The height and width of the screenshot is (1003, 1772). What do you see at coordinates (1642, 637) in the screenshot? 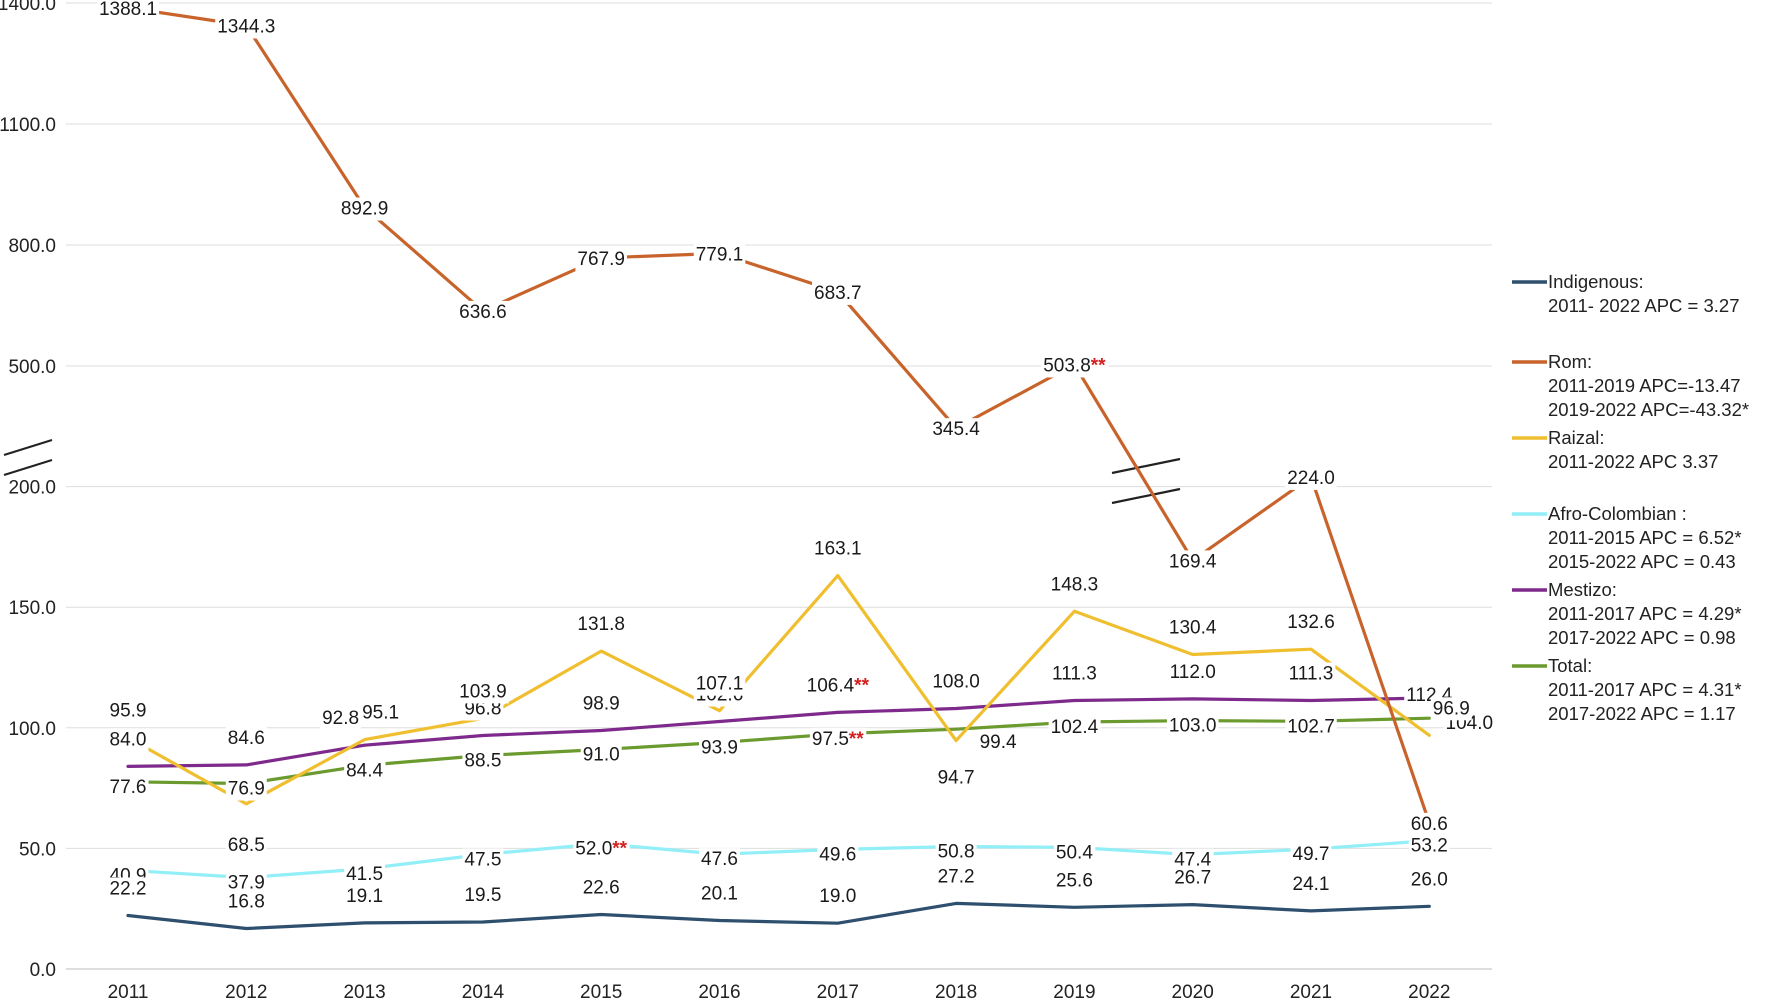
I see `legend-apc-mestizo: 2017-2022 APC = 0.98` at bounding box center [1642, 637].